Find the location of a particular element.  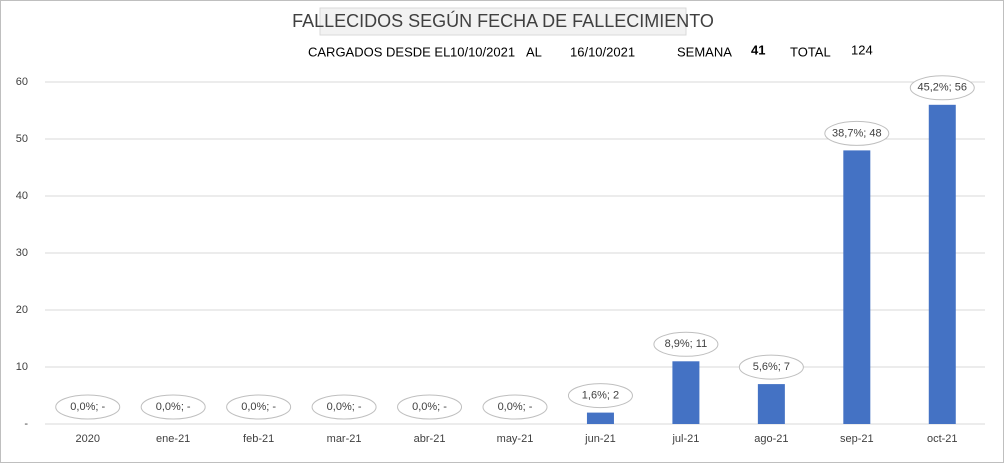

y-tick-label: 30 is located at coordinates (22, 253).